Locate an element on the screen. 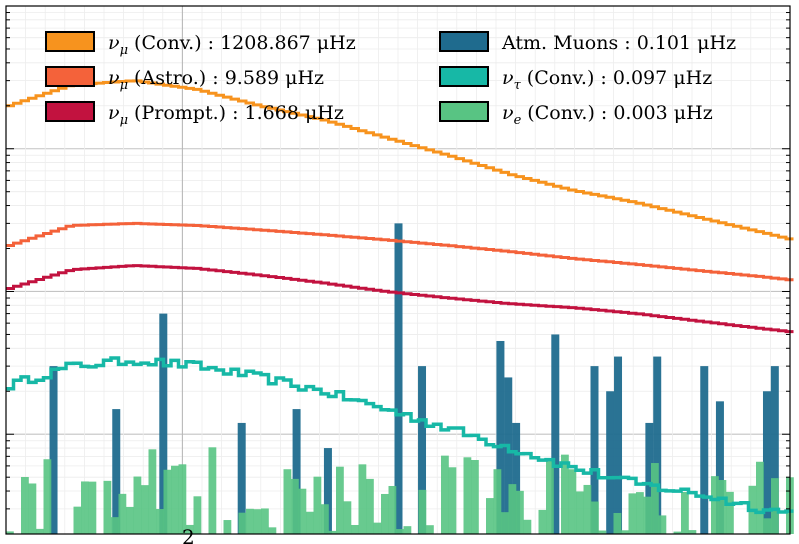 The height and width of the screenshot is (544, 799). legend-entry-label: νμ (Conv.) : 1208.867 μHz is located at coordinates (232, 45).